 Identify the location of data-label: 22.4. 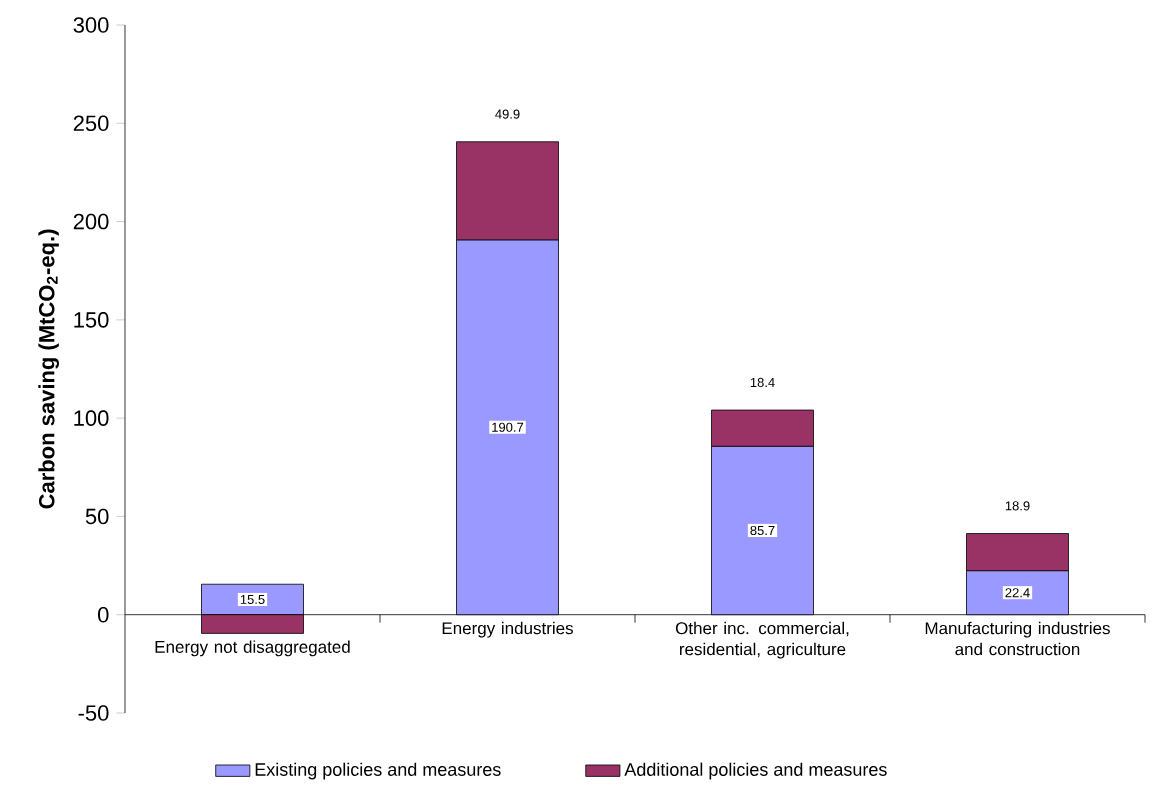
(1017, 593).